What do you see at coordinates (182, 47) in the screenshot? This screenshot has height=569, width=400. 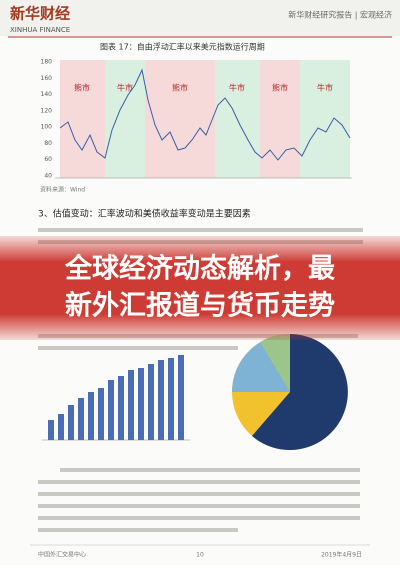 I see `figure-title: 图表 17：自由浮动汇率以来美元指数运行周期` at bounding box center [182, 47].